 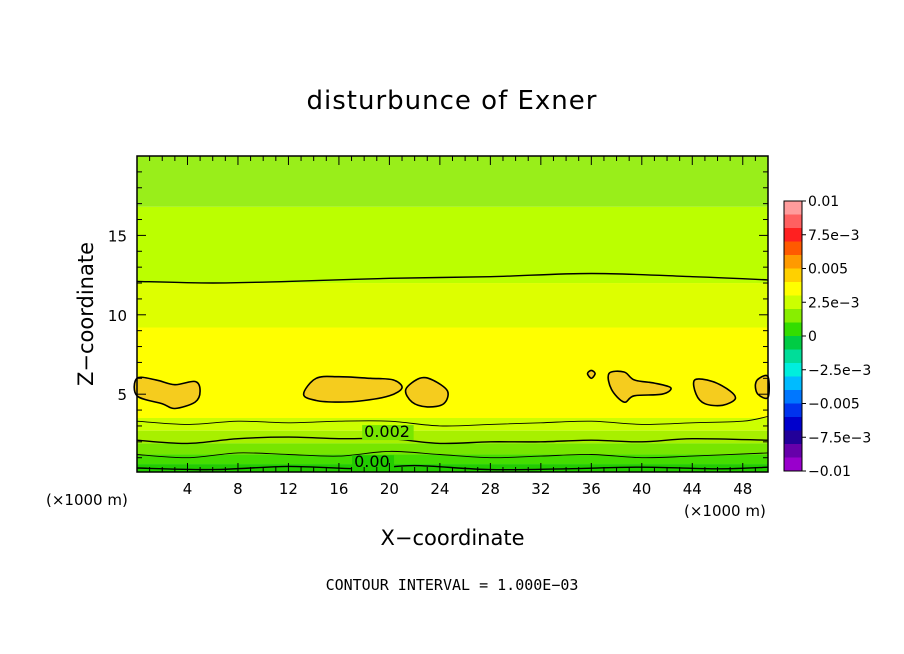 I want to click on maxima-regions, so click(x=451, y=389).